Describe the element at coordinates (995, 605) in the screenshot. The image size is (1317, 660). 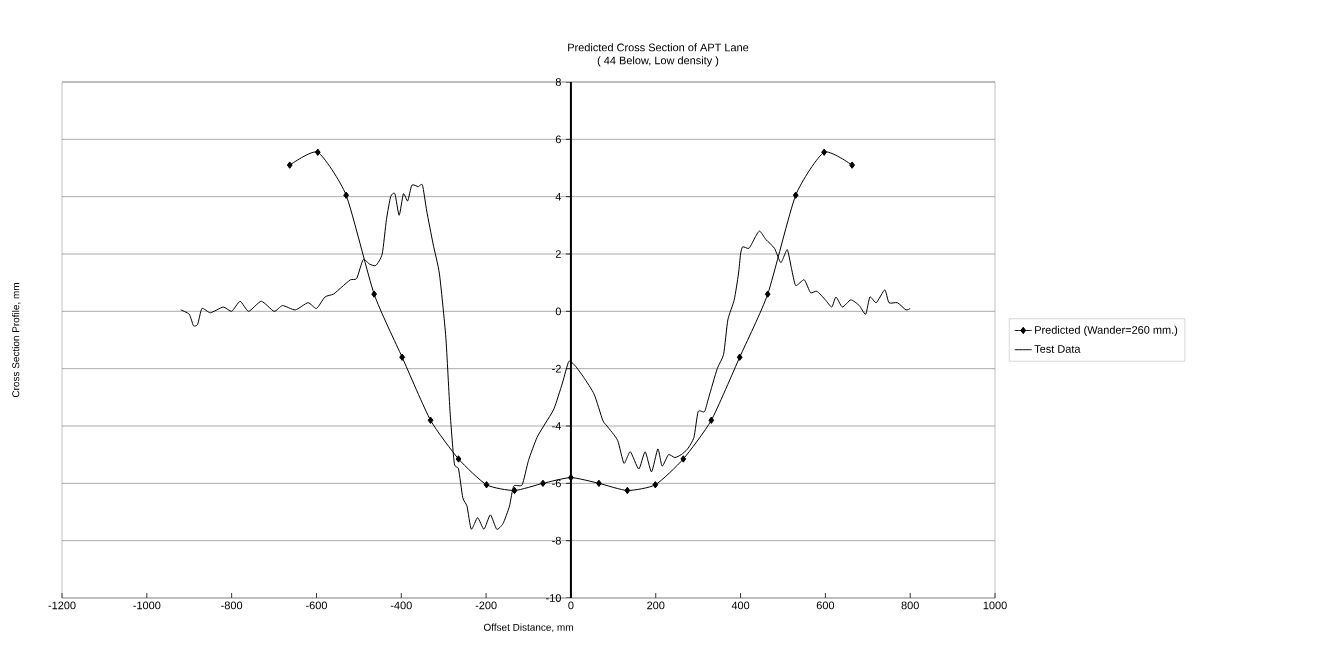
I see `x-tick-label: 1000` at that location.